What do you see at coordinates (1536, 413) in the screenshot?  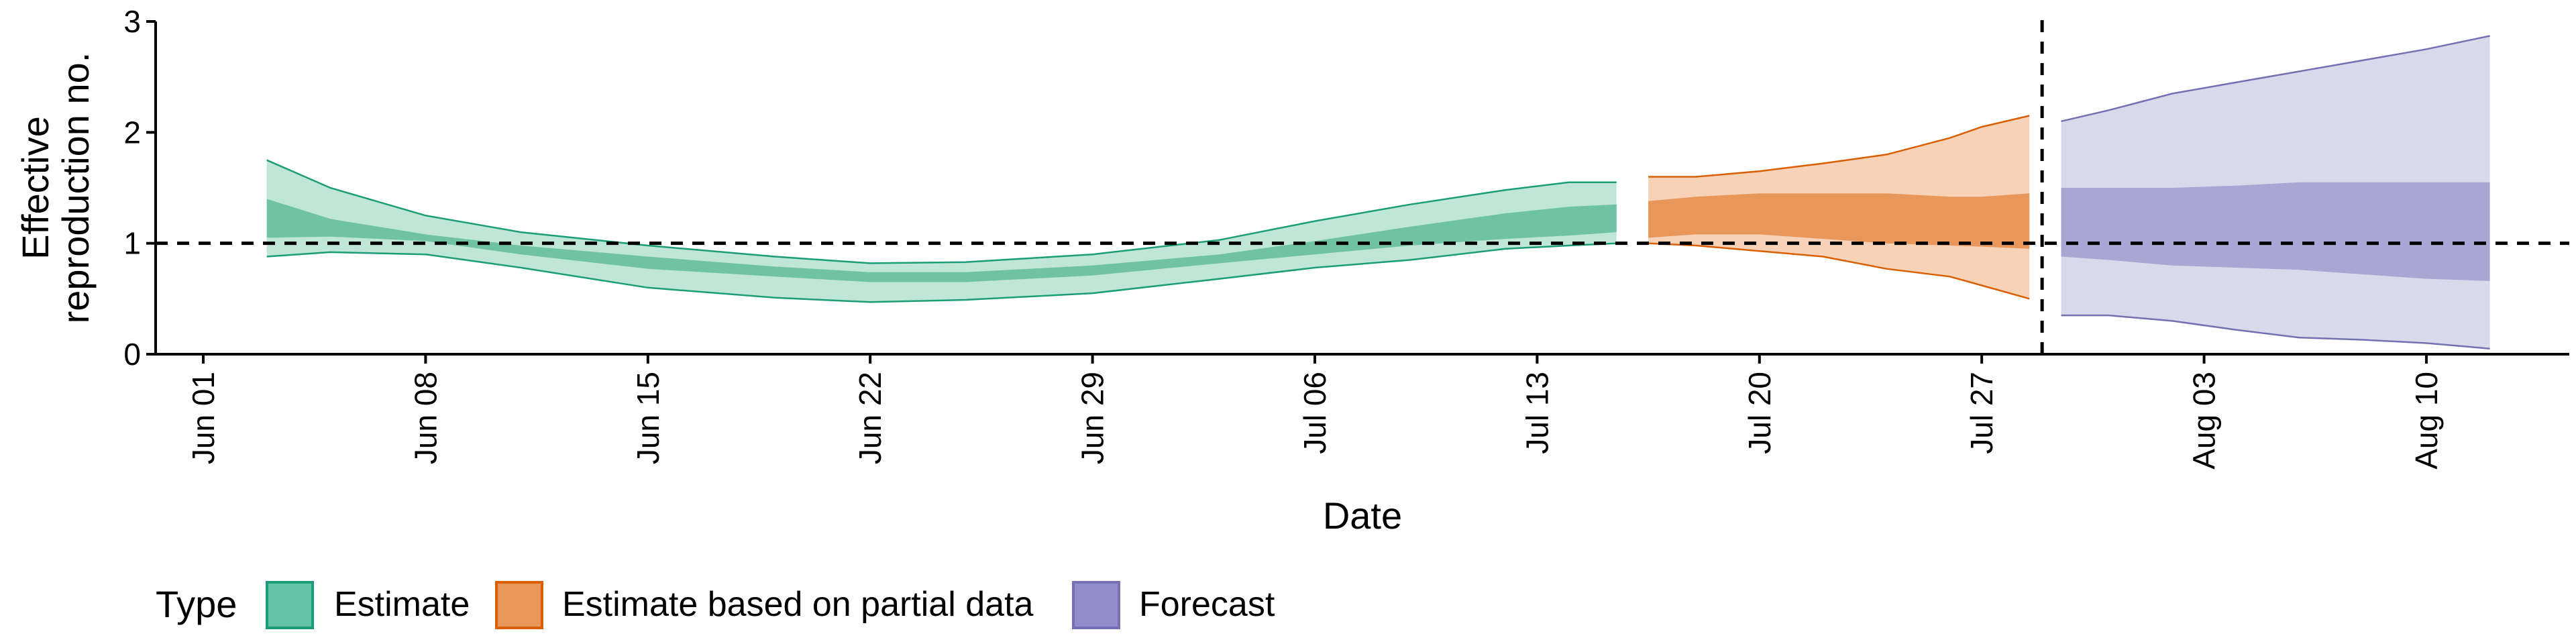 I see `x-tick-label: Jul 13` at bounding box center [1536, 413].